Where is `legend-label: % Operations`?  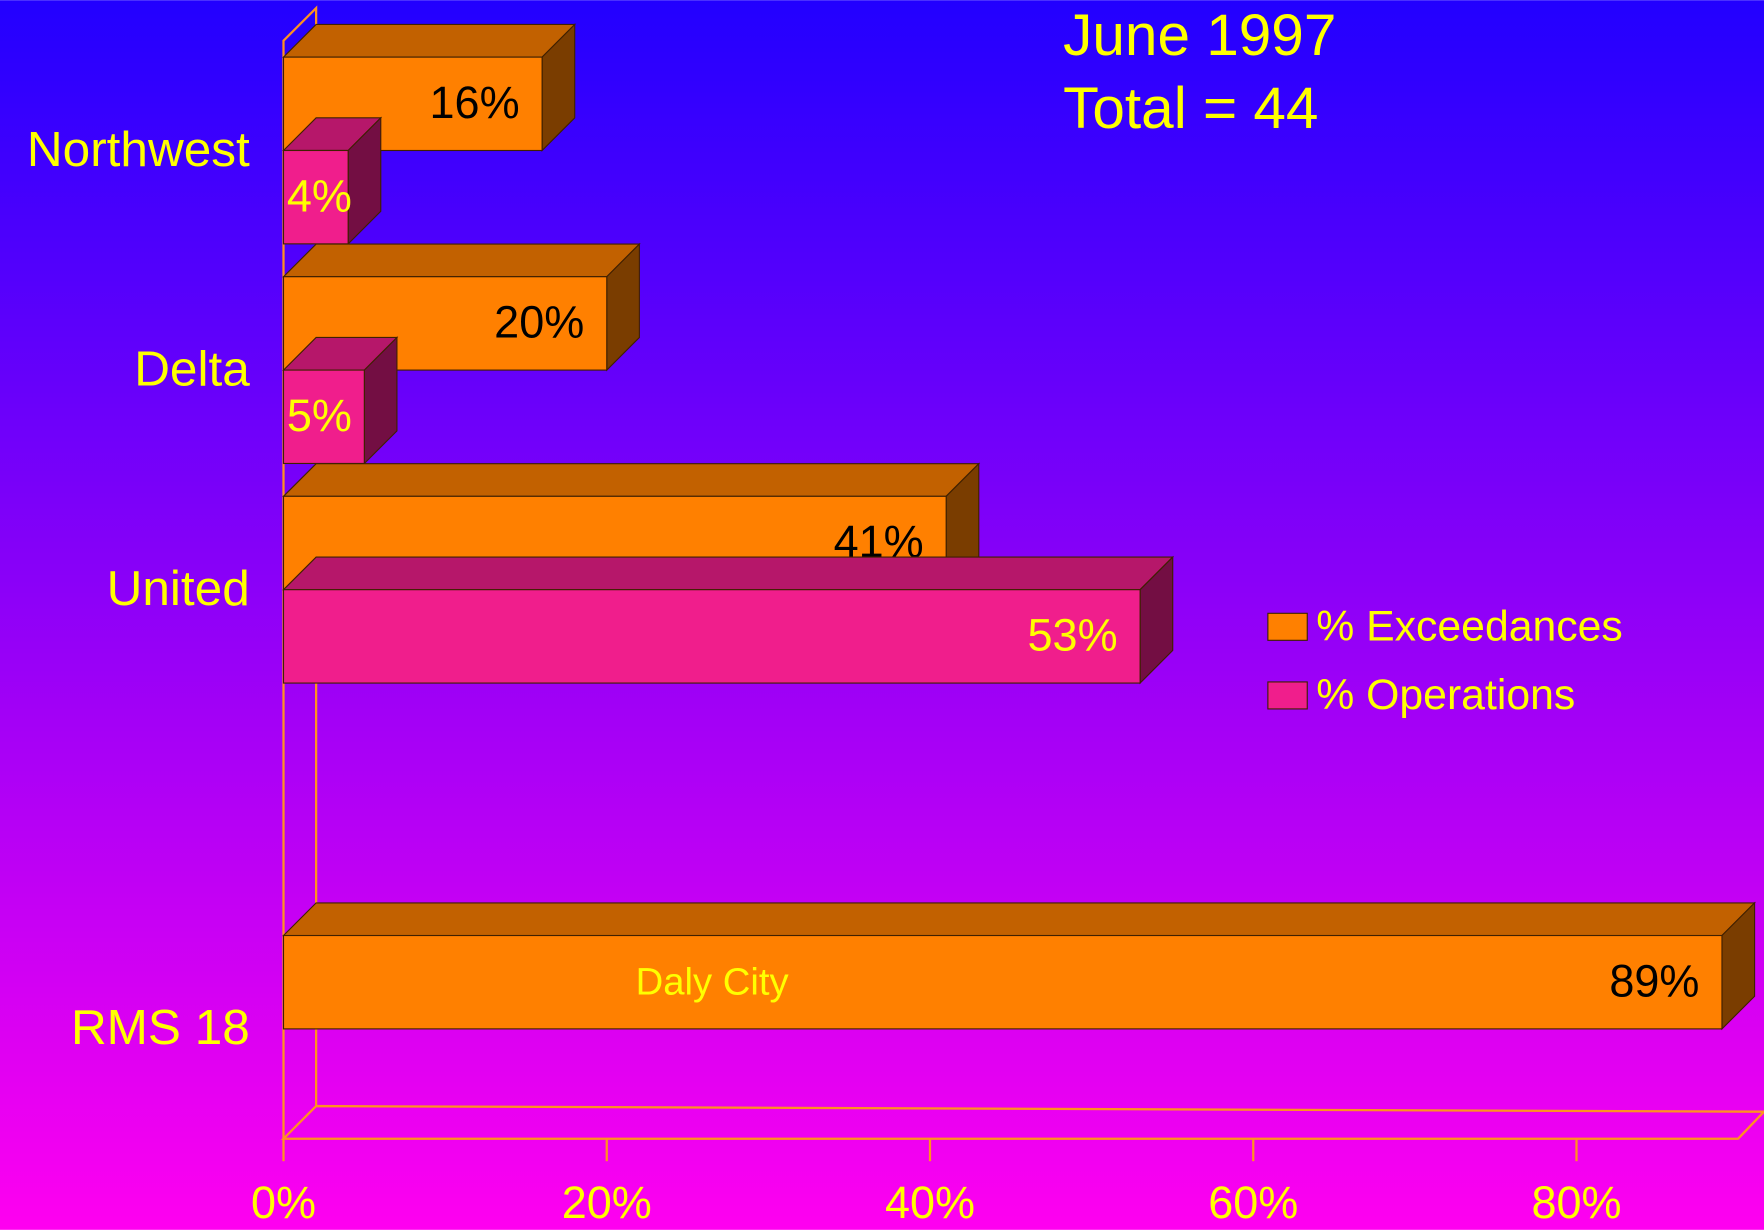 legend-label: % Operations is located at coordinates (1445, 695).